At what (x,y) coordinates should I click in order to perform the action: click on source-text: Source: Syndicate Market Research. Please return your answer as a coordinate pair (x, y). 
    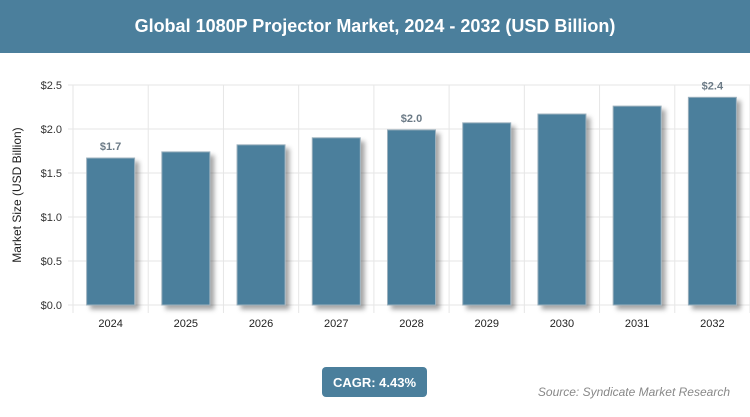
    Looking at the image, I should click on (633, 392).